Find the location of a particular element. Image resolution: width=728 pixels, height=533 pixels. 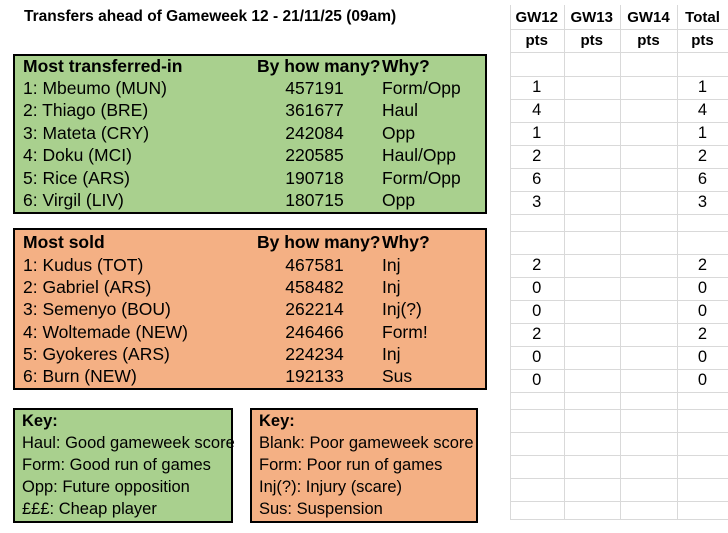

col-header-gw13: GW13 is located at coordinates (591, 17).